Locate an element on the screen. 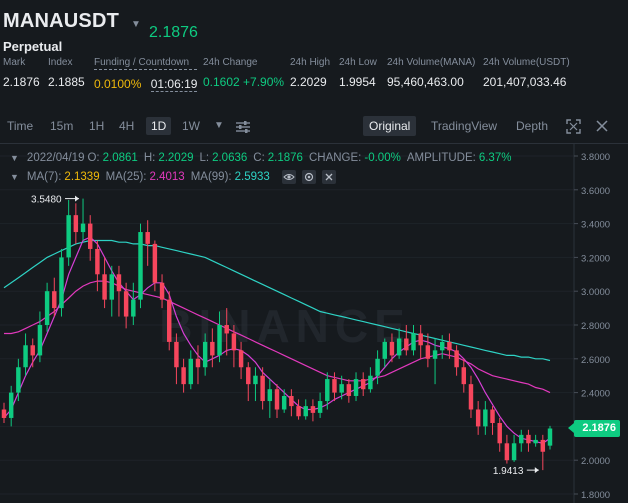  time-button: Time is located at coordinates (20, 126).